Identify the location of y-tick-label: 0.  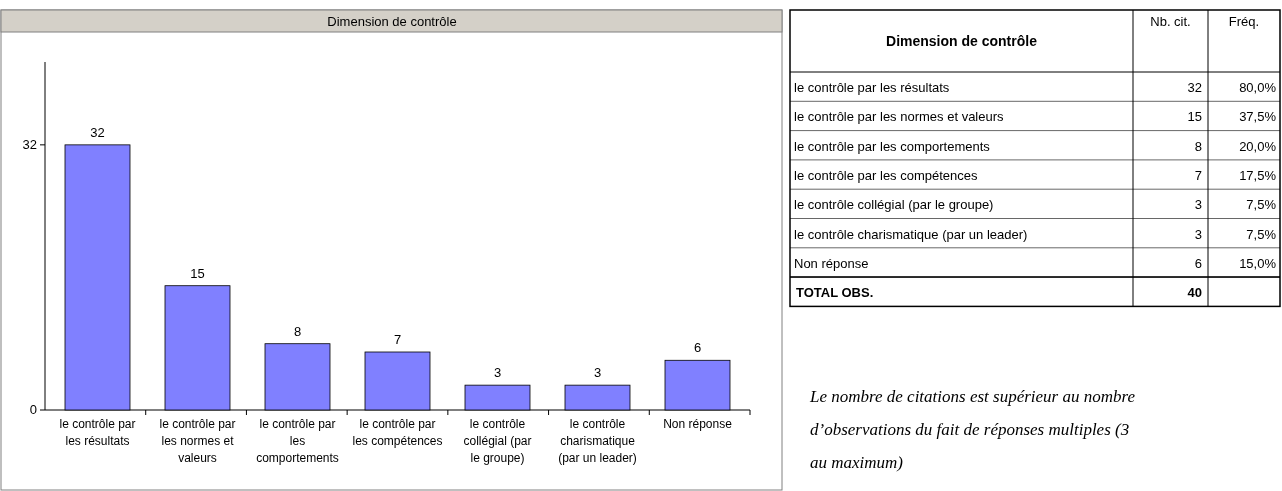
(33, 409).